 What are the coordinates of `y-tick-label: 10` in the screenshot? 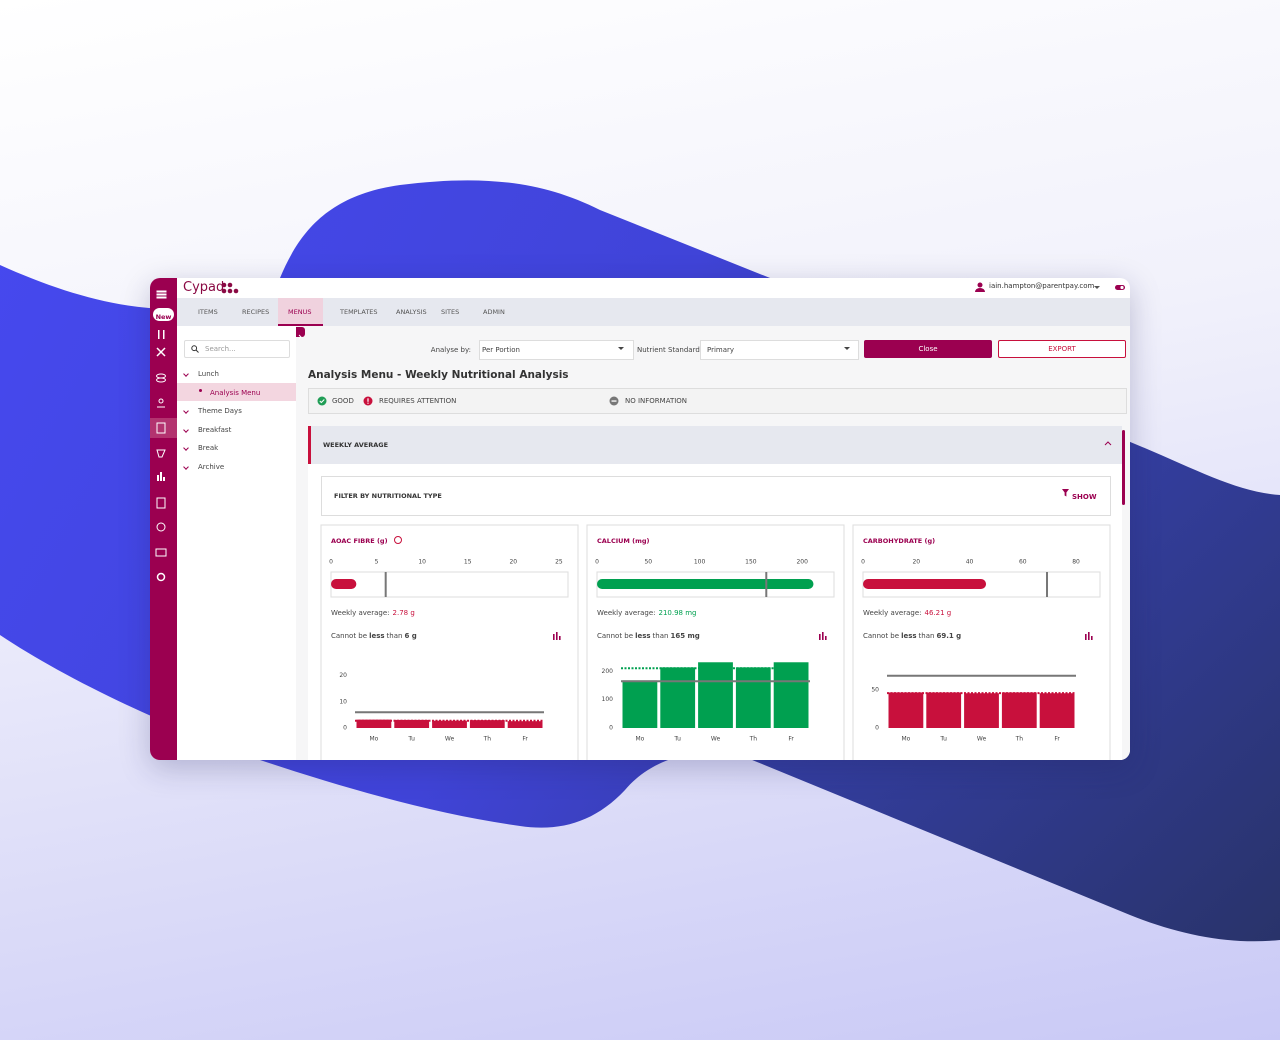 It's located at (343, 701).